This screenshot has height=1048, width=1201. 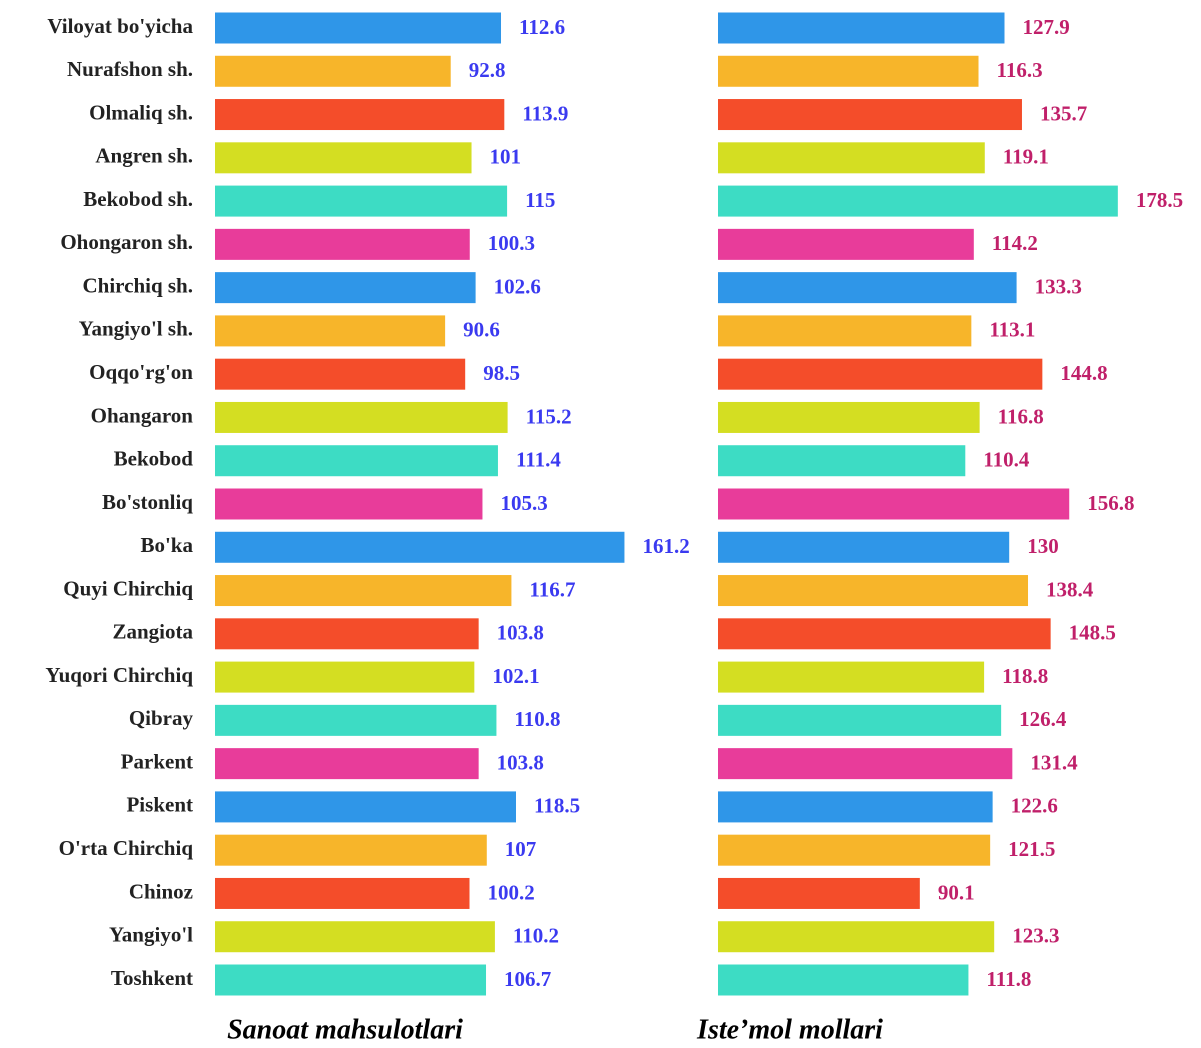 I want to click on category-label: Bekobod, so click(x=154, y=459).